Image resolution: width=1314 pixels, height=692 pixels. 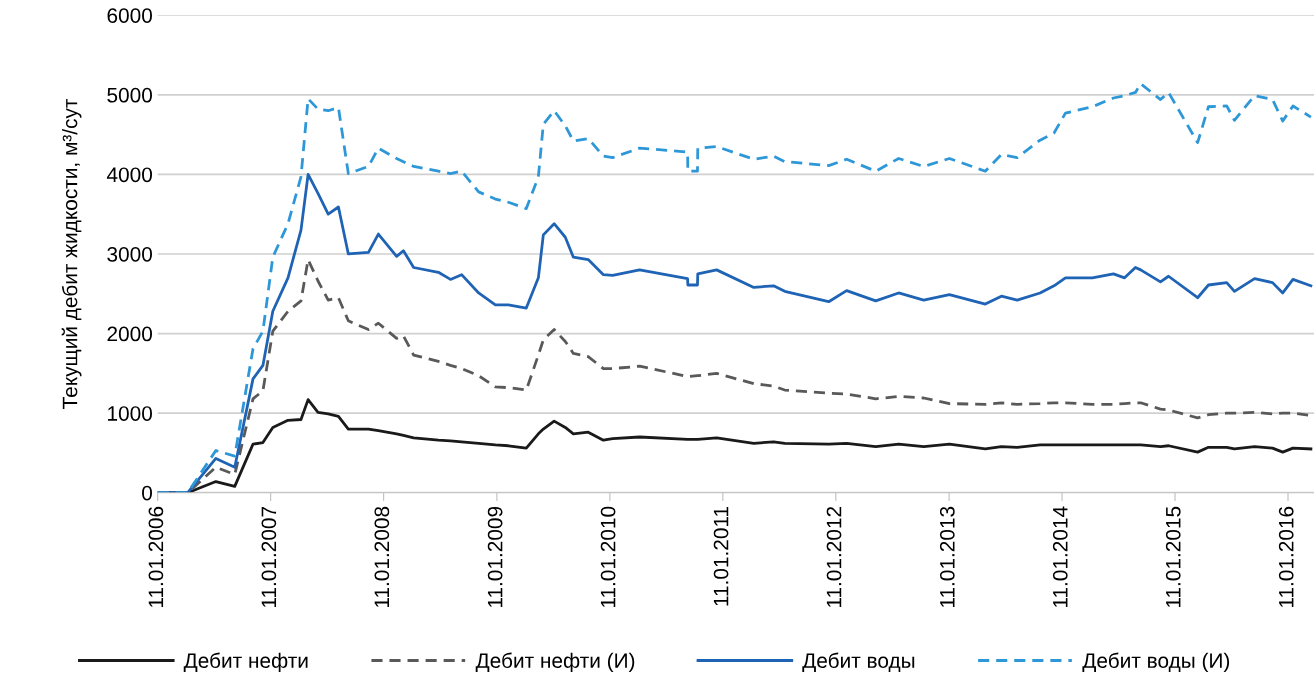 What do you see at coordinates (156, 557) in the screenshot?
I see `x-tick-label: 11.01.2006` at bounding box center [156, 557].